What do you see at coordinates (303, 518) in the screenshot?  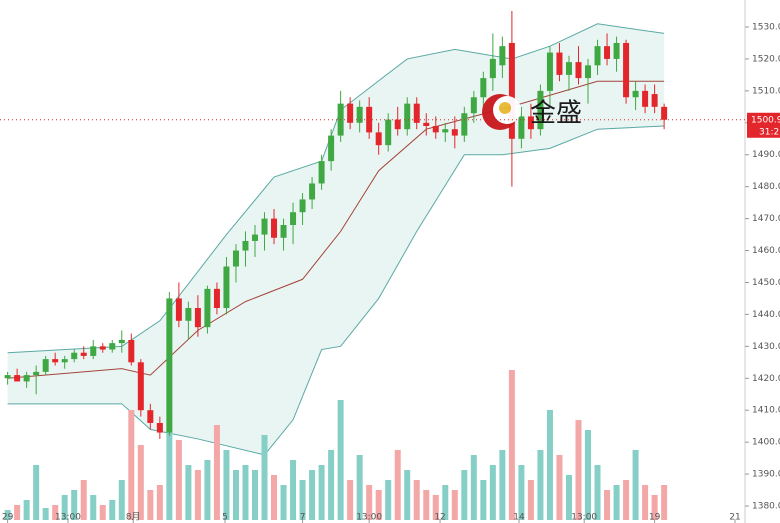 I see `x-tick-label: 7` at bounding box center [303, 518].